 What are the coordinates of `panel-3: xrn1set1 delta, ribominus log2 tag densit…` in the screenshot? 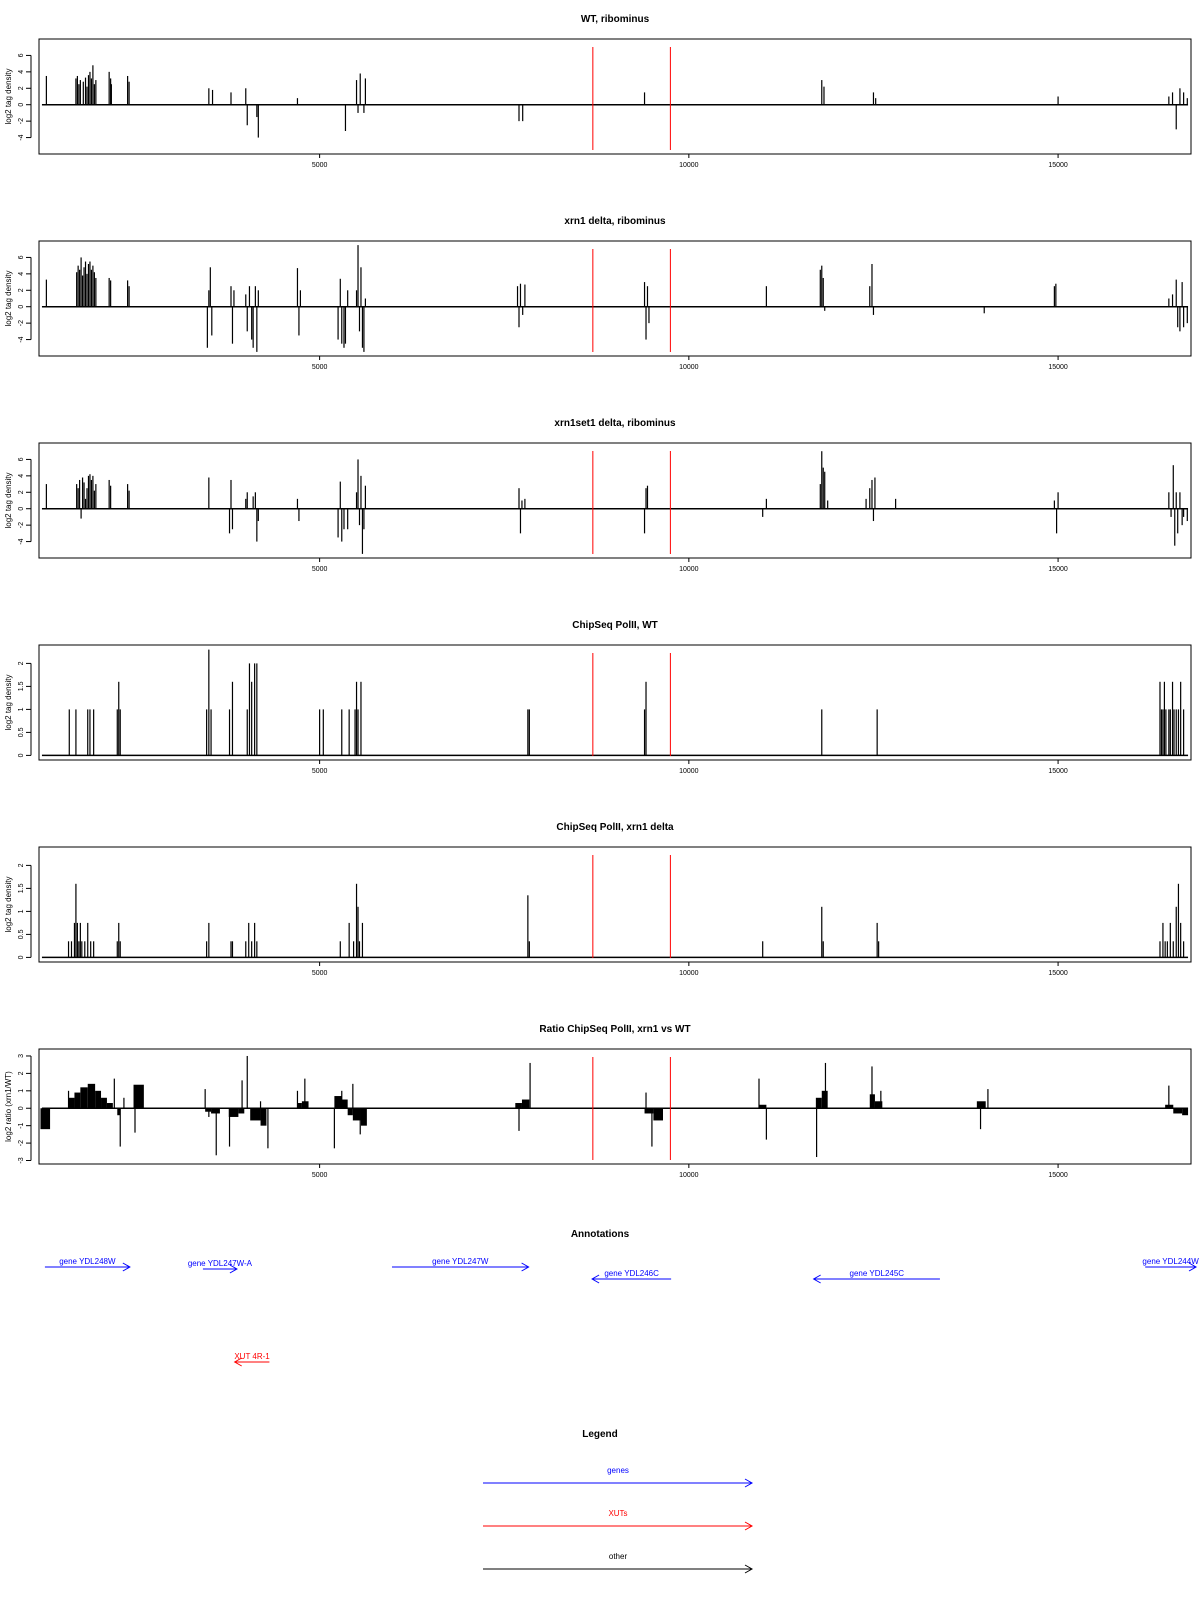 It's located at (598, 495).